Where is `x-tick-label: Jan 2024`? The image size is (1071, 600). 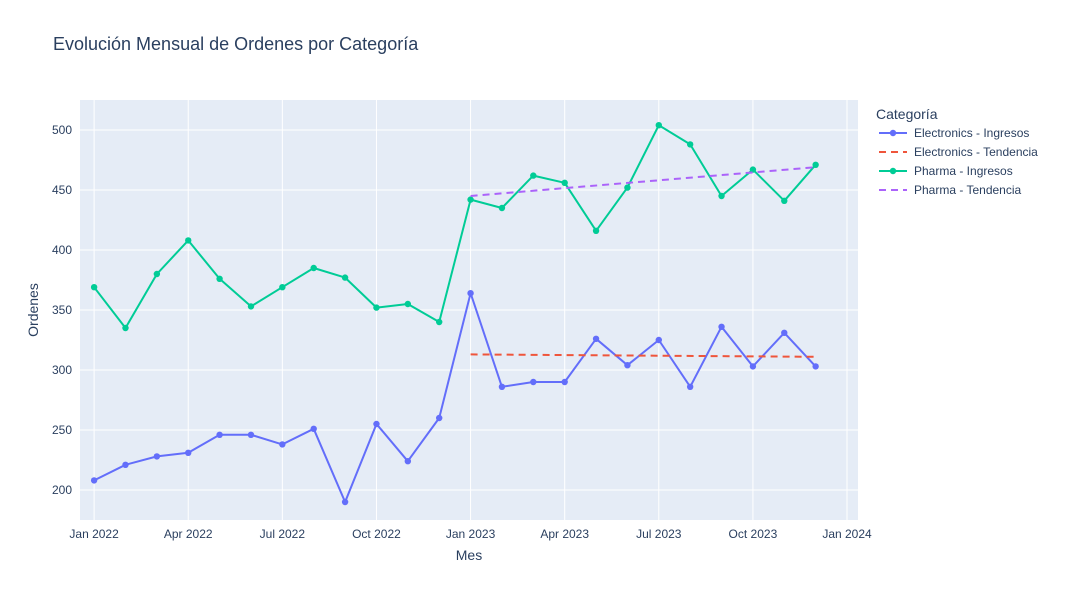
x-tick-label: Jan 2024 is located at coordinates (847, 534).